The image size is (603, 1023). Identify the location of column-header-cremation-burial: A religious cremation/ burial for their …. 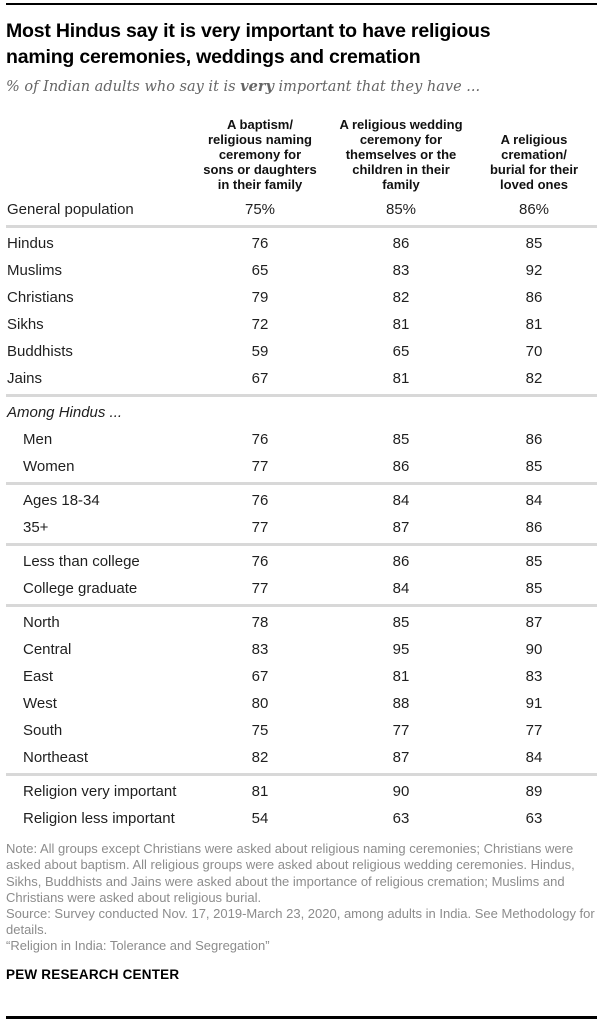
(534, 162).